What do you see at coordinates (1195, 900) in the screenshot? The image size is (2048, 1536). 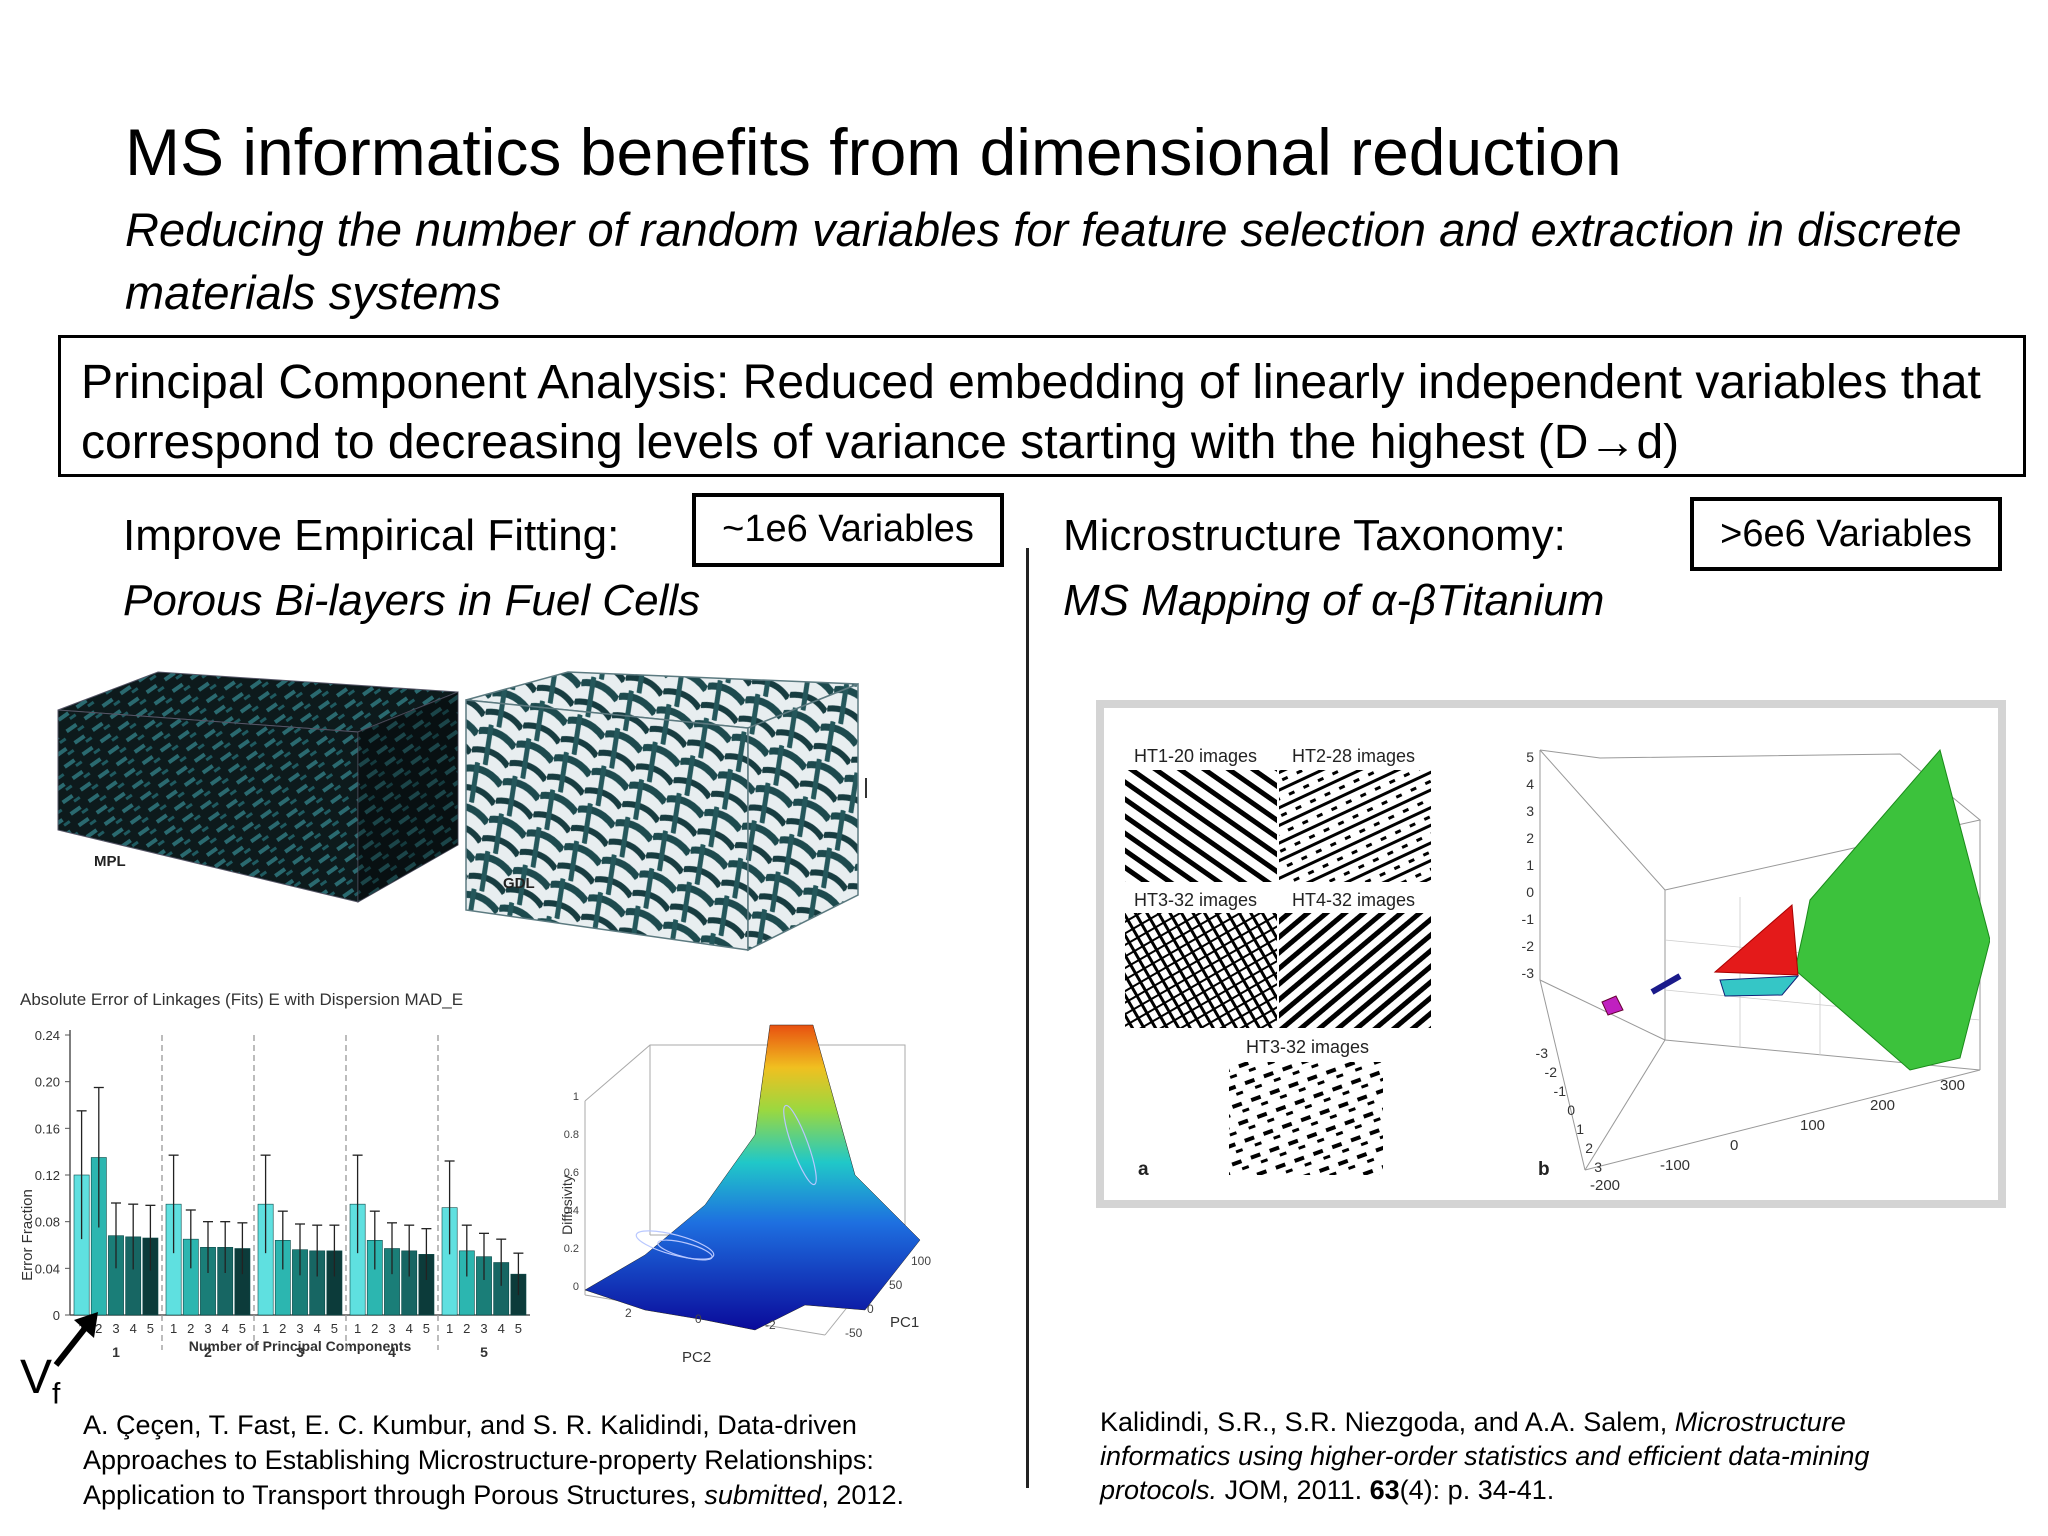 I see `micrograph-label-3: HT3-32 images` at bounding box center [1195, 900].